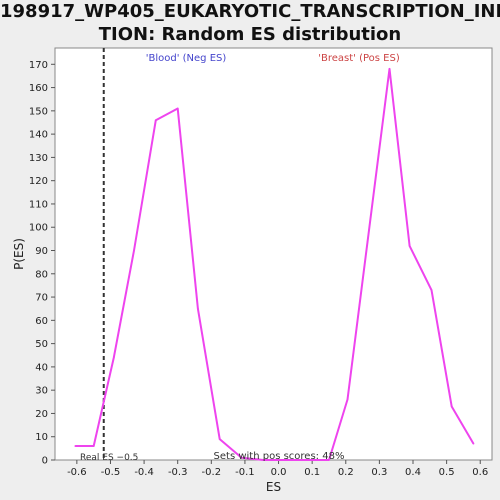 The image size is (500, 500). Describe the element at coordinates (447, 472) in the screenshot. I see `x-tick-label: 0.5` at that location.